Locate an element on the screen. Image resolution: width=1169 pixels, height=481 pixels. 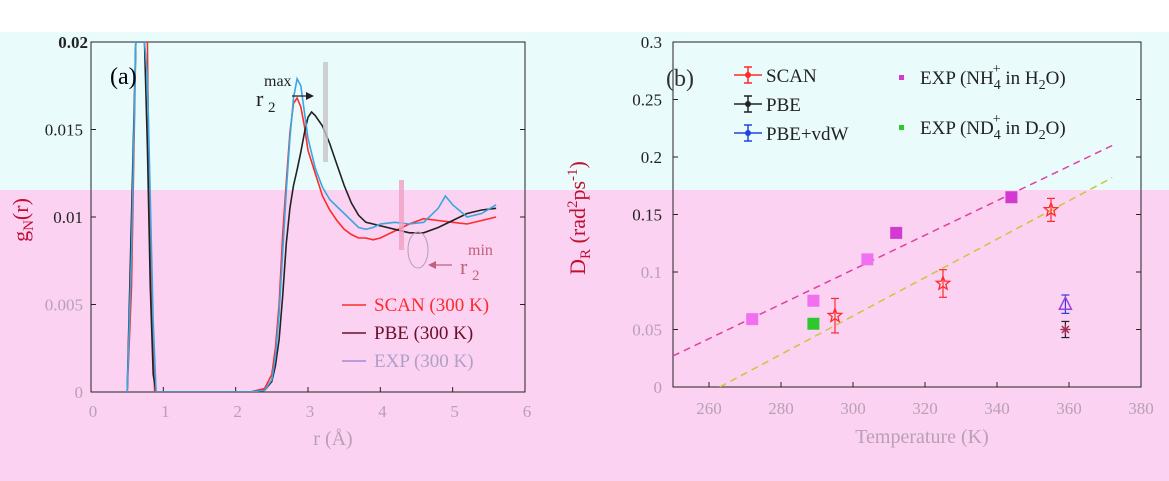
panel-b-xlabel: Temperature (K) is located at coordinates (922, 437).